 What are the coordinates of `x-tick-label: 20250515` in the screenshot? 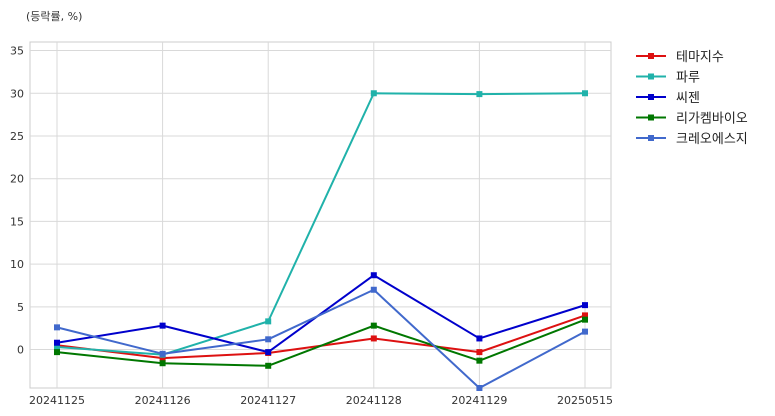 It's located at (585, 400).